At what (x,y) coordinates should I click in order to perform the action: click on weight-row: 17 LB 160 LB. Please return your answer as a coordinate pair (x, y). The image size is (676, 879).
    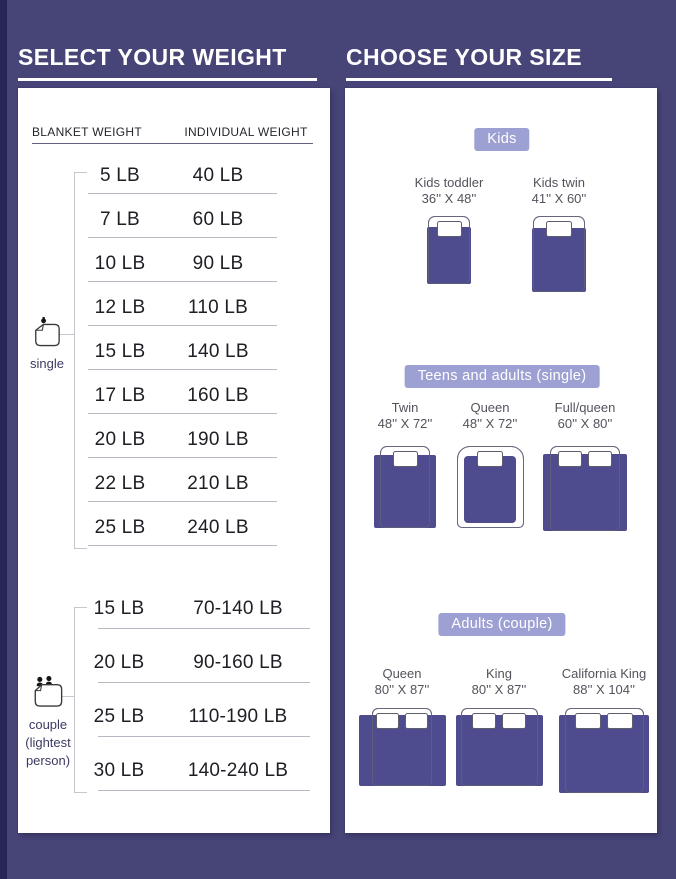
    Looking at the image, I should click on (174, 392).